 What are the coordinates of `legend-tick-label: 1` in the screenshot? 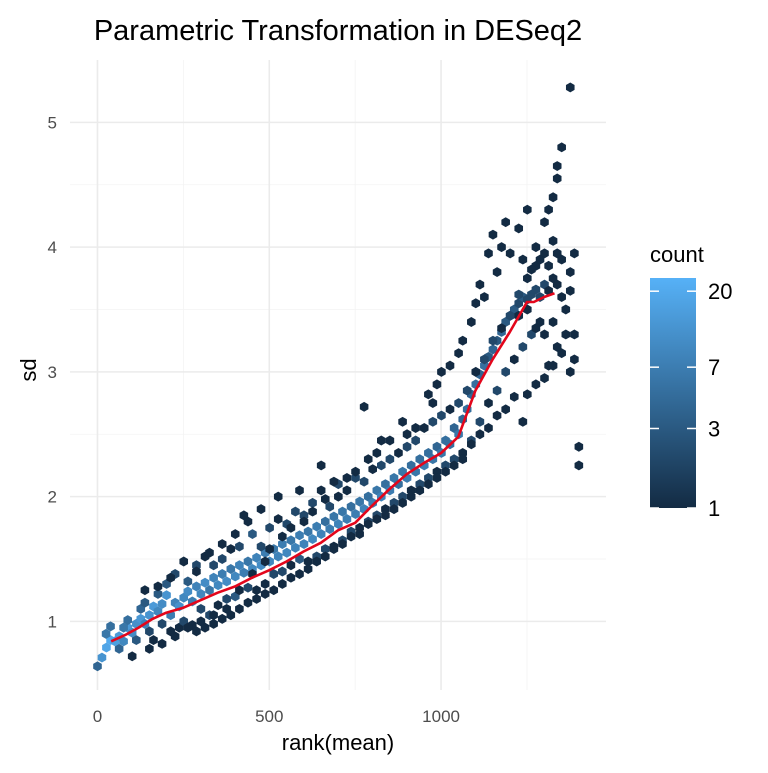 It's located at (714, 508).